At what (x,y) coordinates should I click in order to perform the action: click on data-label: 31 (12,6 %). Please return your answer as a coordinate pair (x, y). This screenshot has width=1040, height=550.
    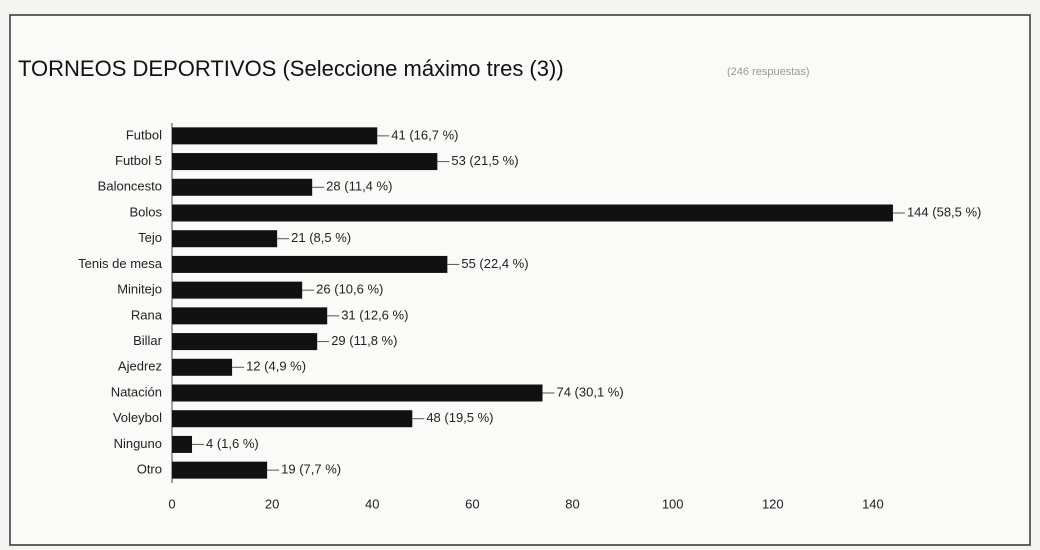
    Looking at the image, I should click on (374, 314).